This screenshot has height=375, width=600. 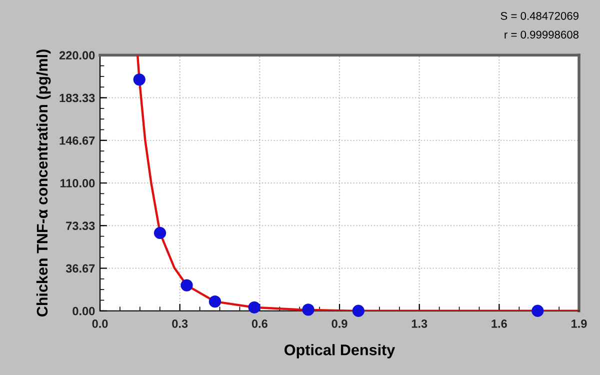 What do you see at coordinates (579, 324) in the screenshot?
I see `x-tick-label: 1.9` at bounding box center [579, 324].